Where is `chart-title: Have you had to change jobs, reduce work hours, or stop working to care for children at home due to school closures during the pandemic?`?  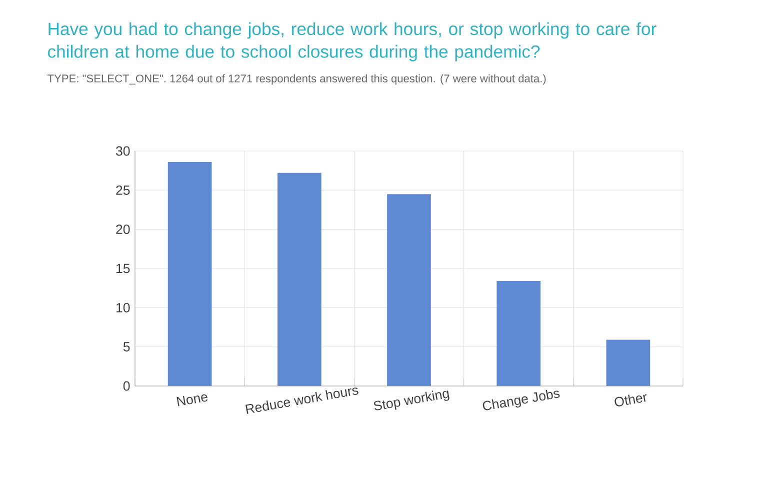
chart-title: Have you had to change jobs, reduce work hours, or stop working to care for children at home due to school closures during the pandemic? is located at coordinates (352, 42).